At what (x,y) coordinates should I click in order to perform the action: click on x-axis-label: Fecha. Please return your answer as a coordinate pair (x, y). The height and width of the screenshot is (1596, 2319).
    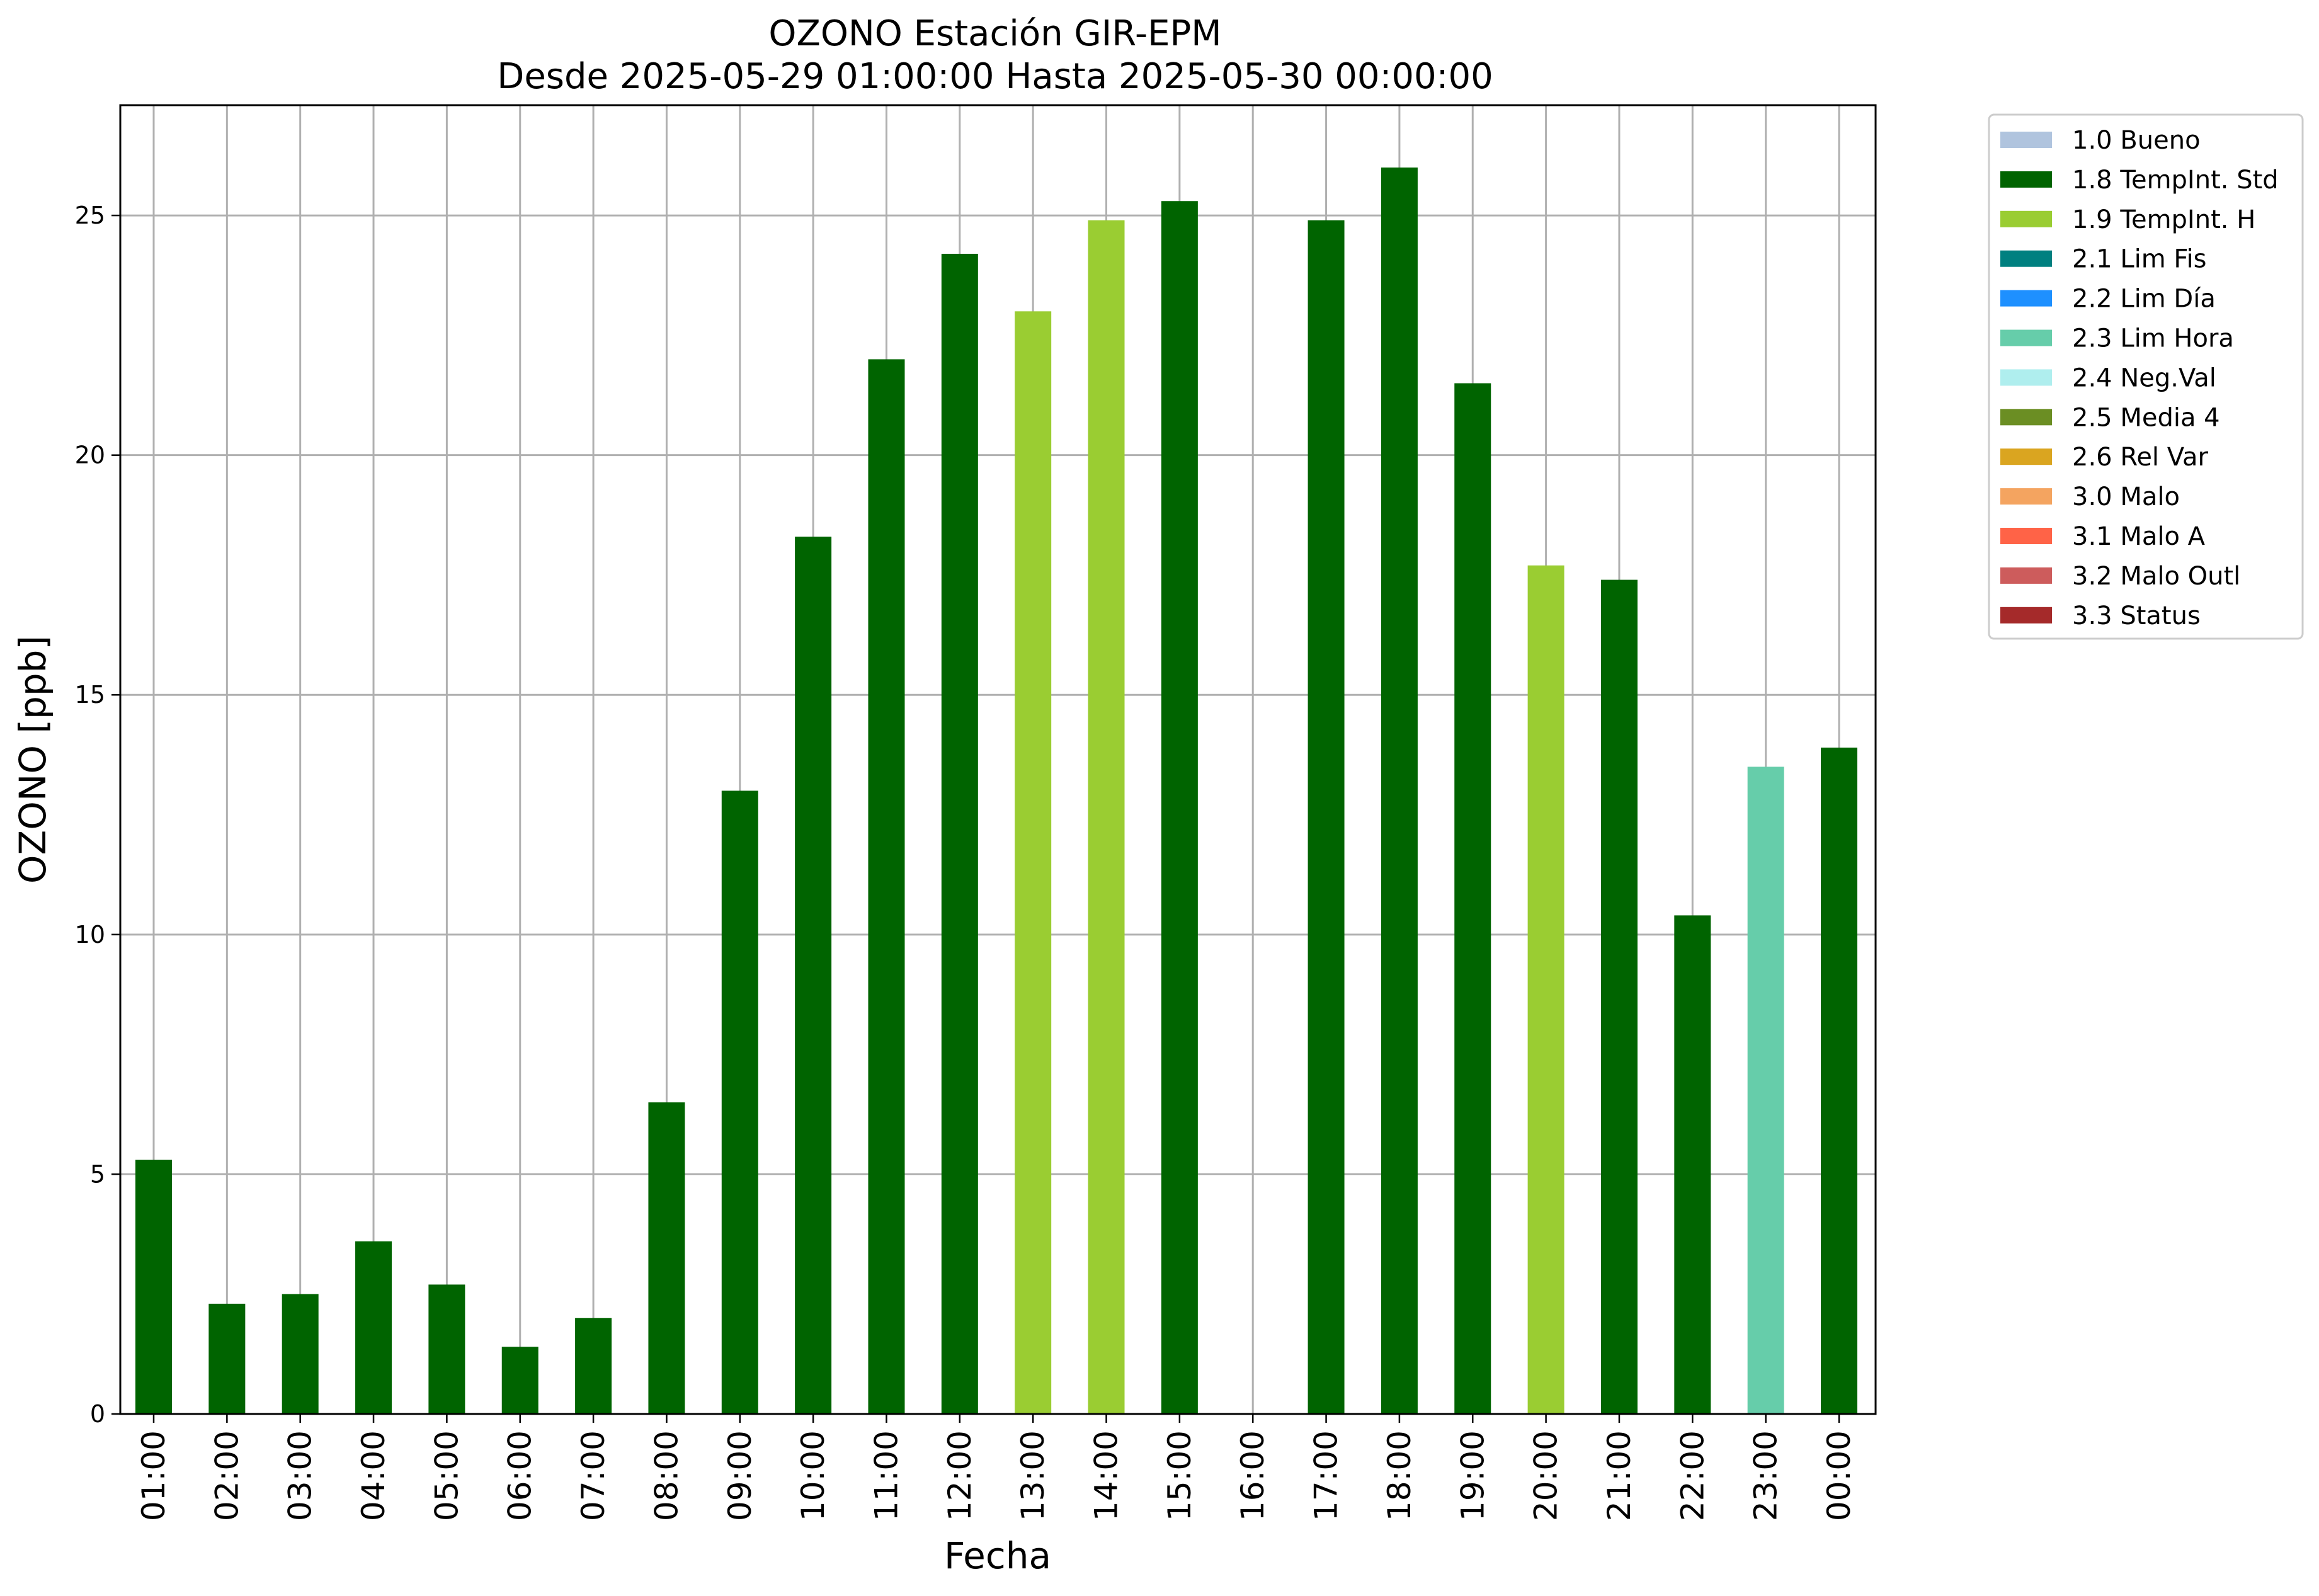
    Looking at the image, I should click on (997, 1555).